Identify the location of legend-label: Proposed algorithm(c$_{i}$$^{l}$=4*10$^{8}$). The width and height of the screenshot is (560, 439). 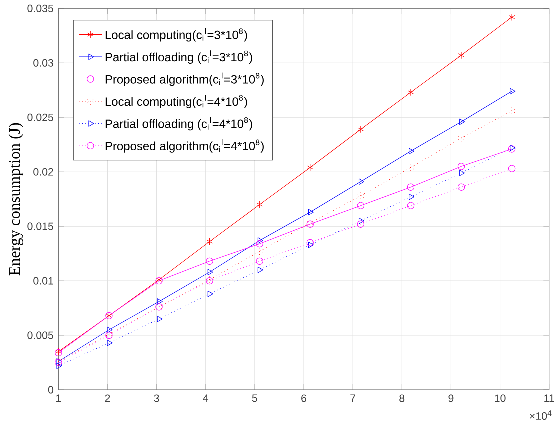
(185, 146).